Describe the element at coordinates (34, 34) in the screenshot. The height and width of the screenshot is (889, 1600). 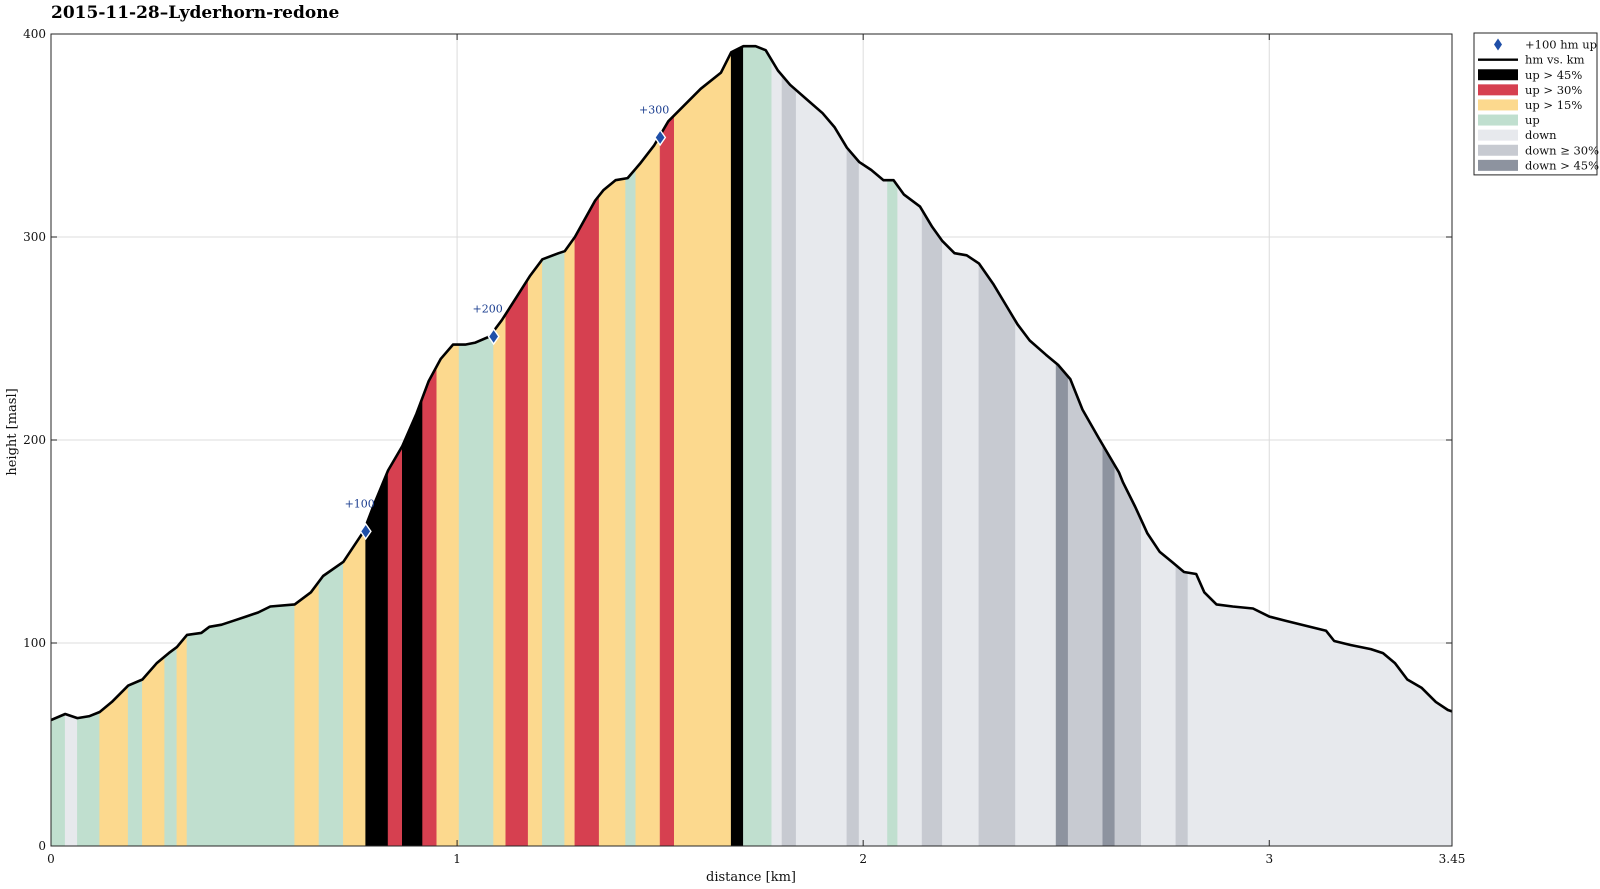
I see `y-tick-label: 400` at that location.